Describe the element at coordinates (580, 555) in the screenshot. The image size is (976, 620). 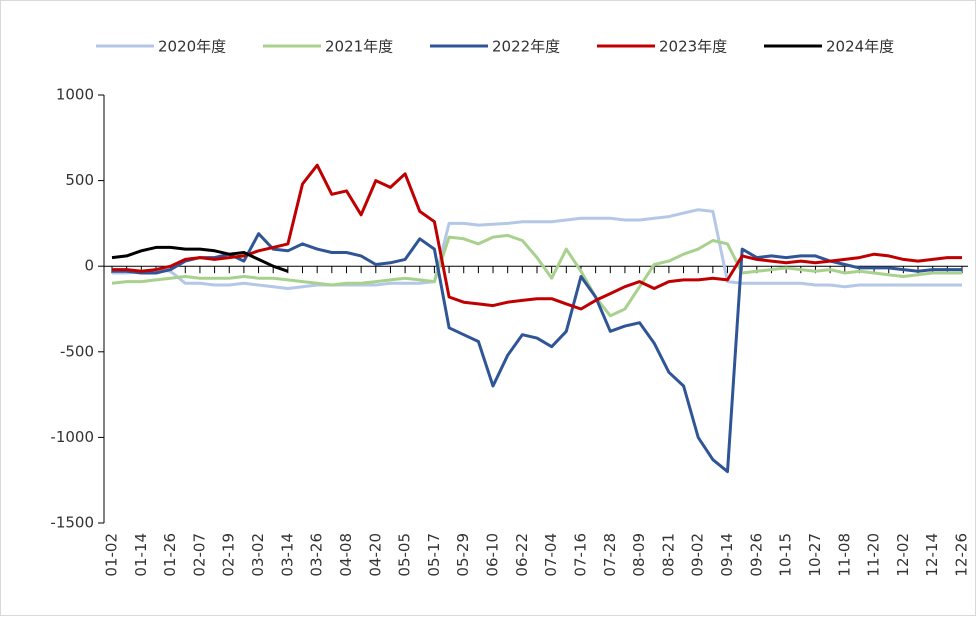
I see `x-tick-label: 07-16` at that location.